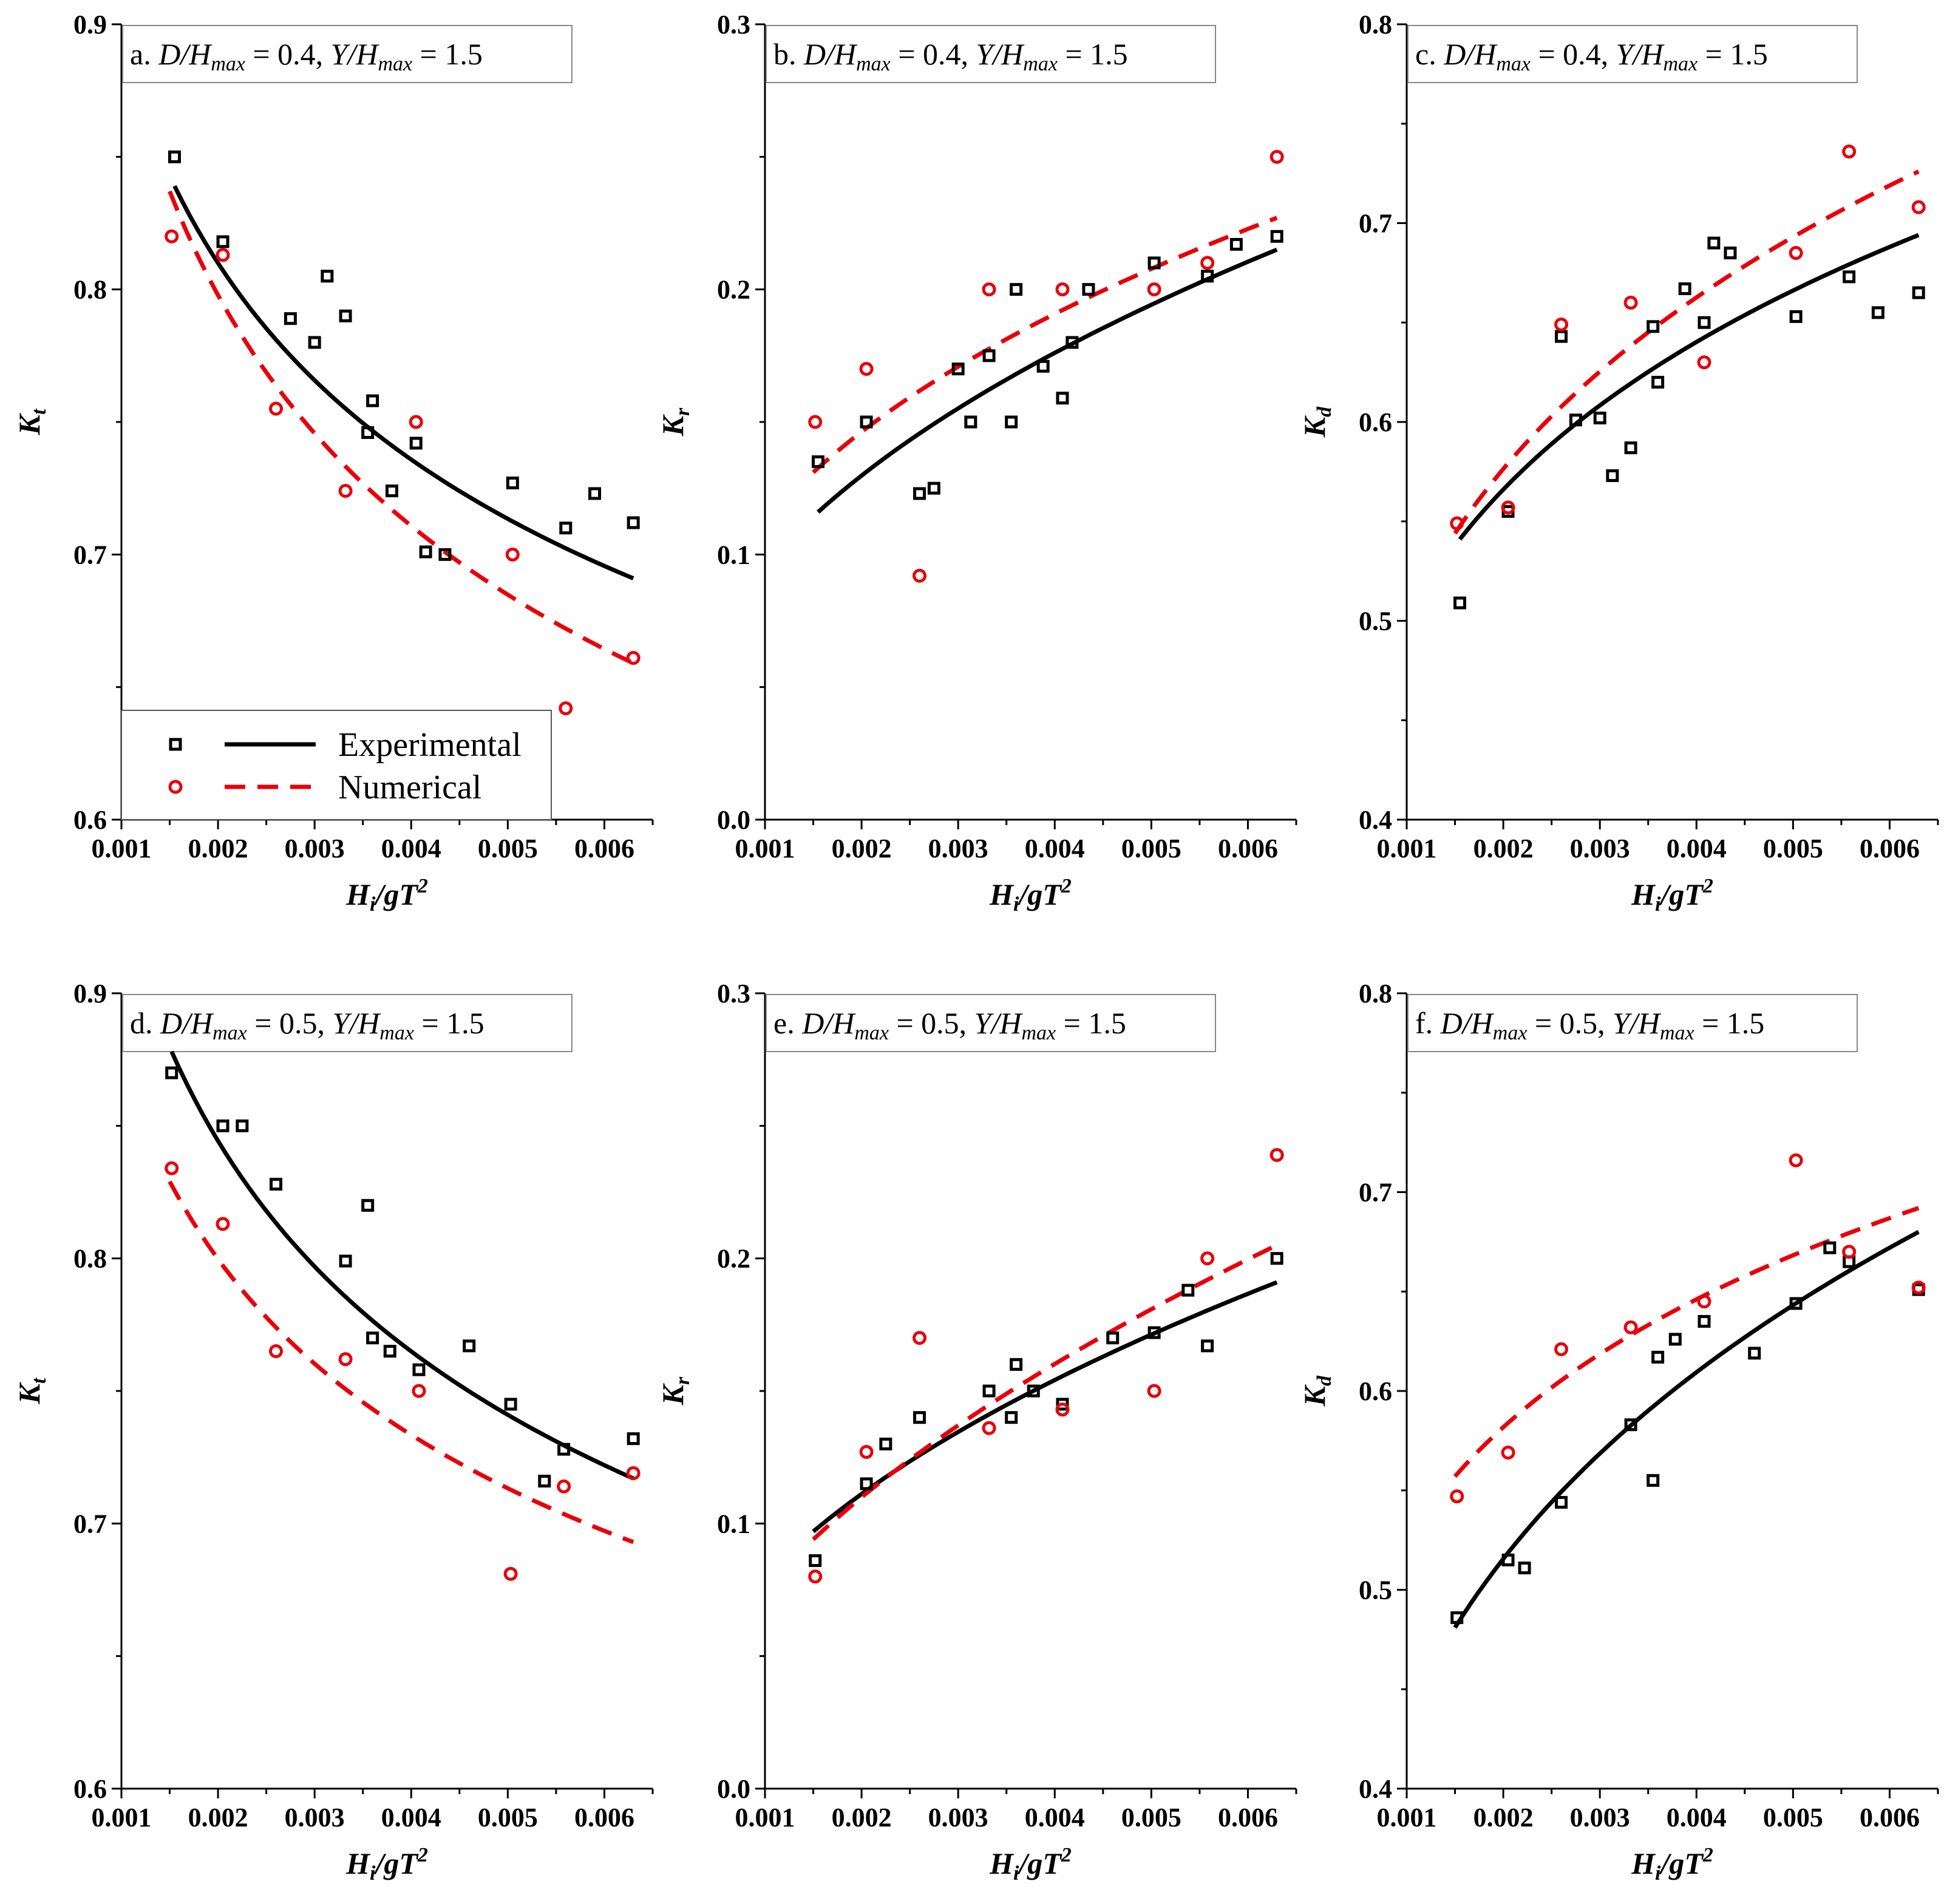 Image resolution: width=1944 pixels, height=1904 pixels. I want to click on y-tick-label: 0.2, so click(733, 290).